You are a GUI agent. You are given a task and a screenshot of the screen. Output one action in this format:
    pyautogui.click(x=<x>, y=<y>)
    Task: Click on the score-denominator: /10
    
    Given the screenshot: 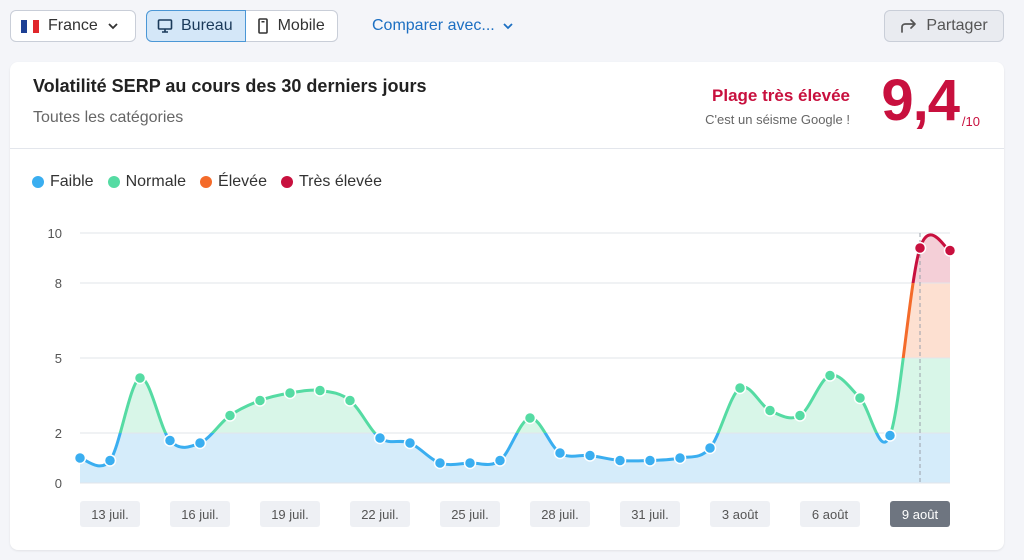 What is the action you would take?
    pyautogui.click(x=970, y=121)
    